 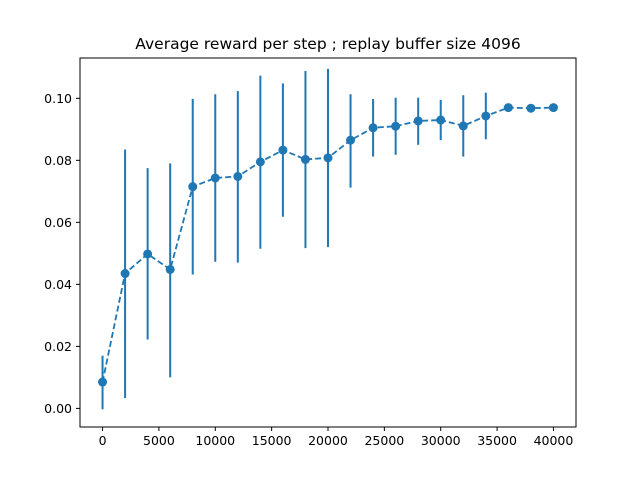 I want to click on x-tick-label: 10000, so click(x=215, y=440).